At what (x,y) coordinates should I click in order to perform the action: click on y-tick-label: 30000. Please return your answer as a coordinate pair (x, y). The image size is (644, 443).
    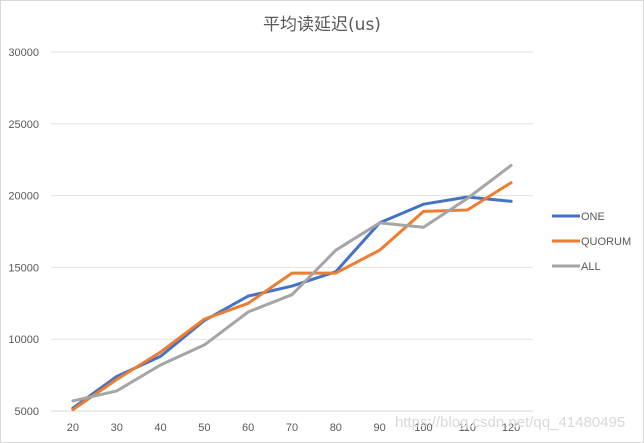
    Looking at the image, I should click on (23, 53).